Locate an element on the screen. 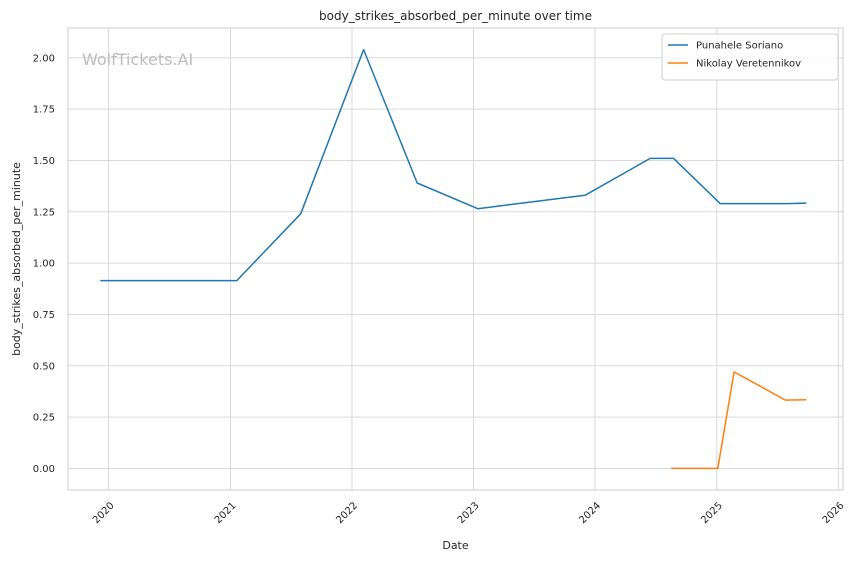 The width and height of the screenshot is (862, 561). y-axis-label: body_strikes_absorbed_per_minute is located at coordinates (16, 259).